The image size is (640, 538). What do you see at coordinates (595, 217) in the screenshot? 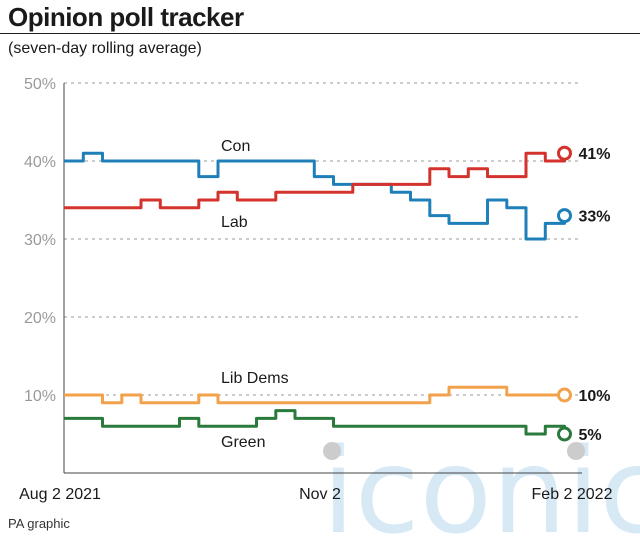
I see `series-end-value-label: 33%` at bounding box center [595, 217].